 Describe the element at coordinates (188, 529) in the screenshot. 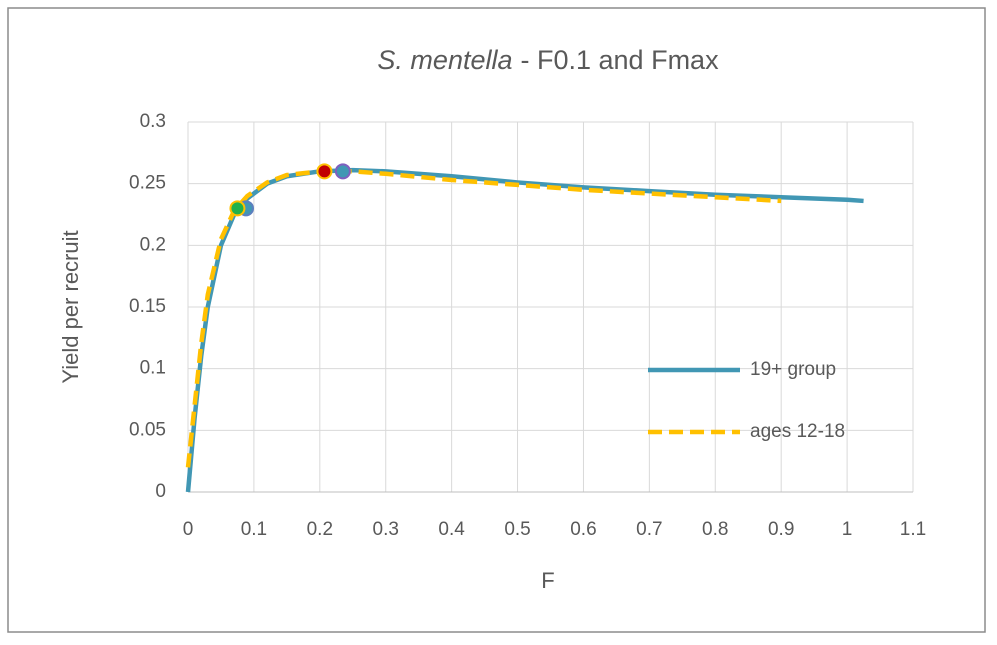

I see `x-tick-label: 0` at that location.